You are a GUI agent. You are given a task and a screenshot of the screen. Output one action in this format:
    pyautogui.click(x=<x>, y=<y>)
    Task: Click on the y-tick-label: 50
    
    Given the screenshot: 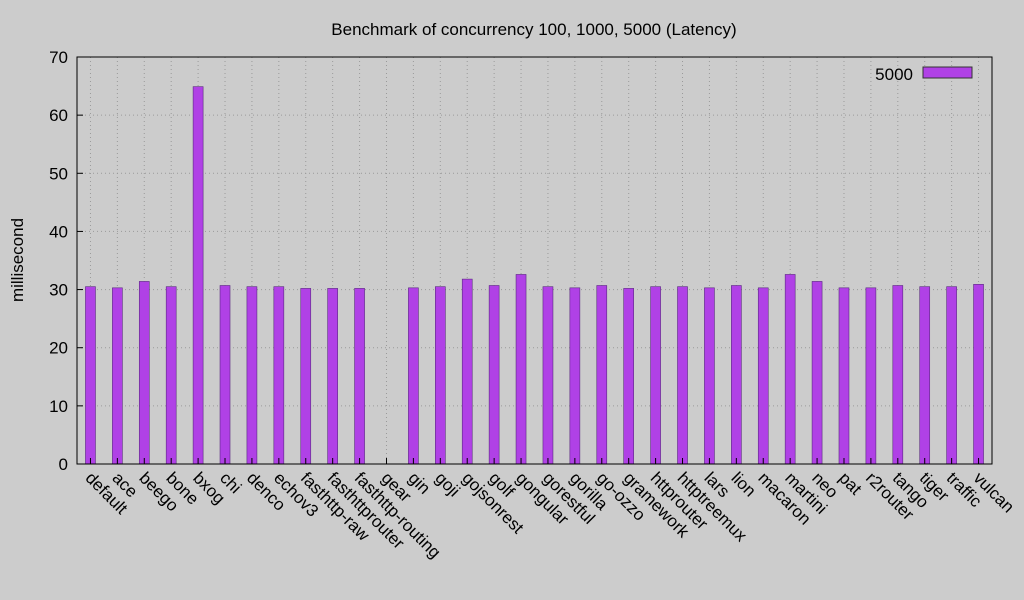 What is the action you would take?
    pyautogui.click(x=58, y=173)
    